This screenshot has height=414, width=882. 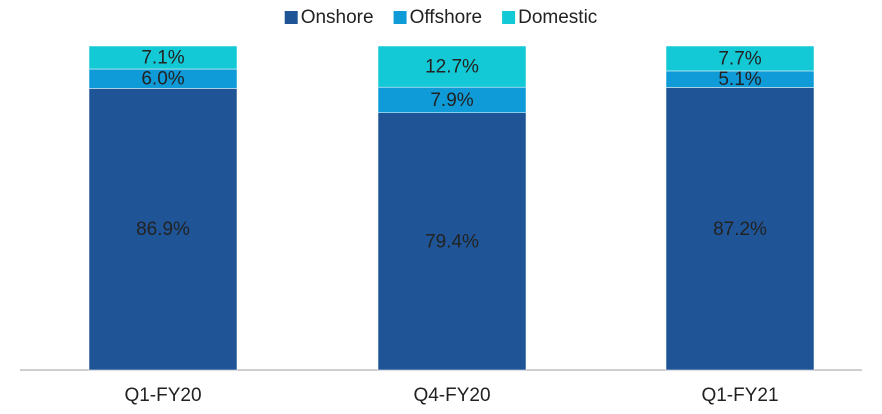 What do you see at coordinates (162, 395) in the screenshot?
I see `x-tick-label: Q1-FY20` at bounding box center [162, 395].